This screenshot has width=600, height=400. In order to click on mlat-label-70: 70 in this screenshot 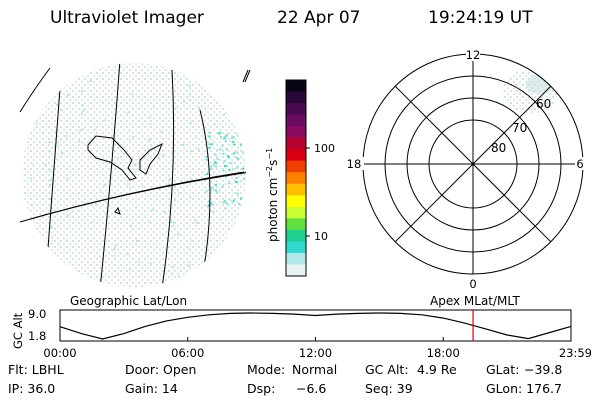, I will do `click(519, 128)`.